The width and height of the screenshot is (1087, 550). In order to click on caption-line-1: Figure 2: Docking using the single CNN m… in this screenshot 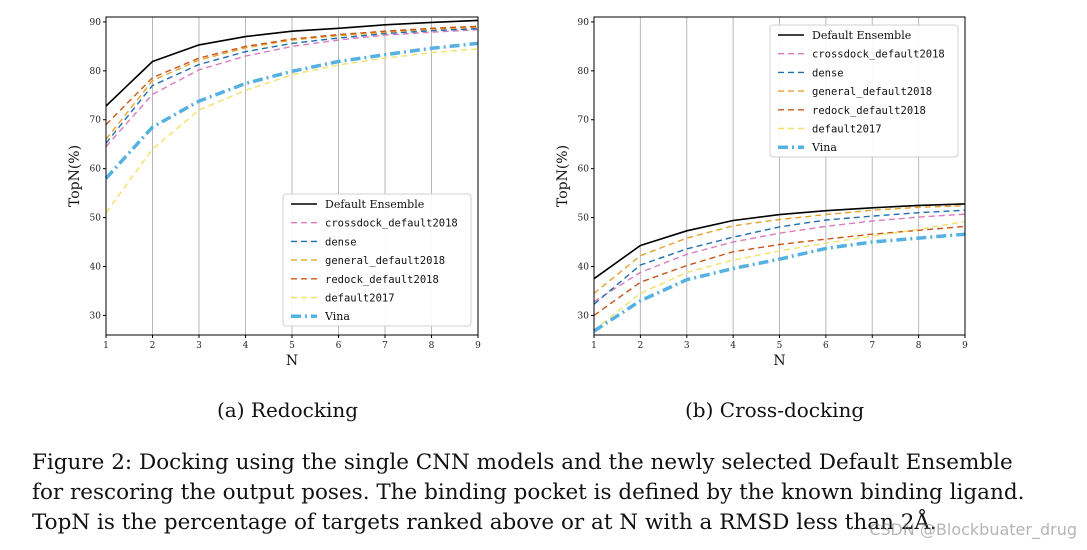, I will do `click(522, 462)`.